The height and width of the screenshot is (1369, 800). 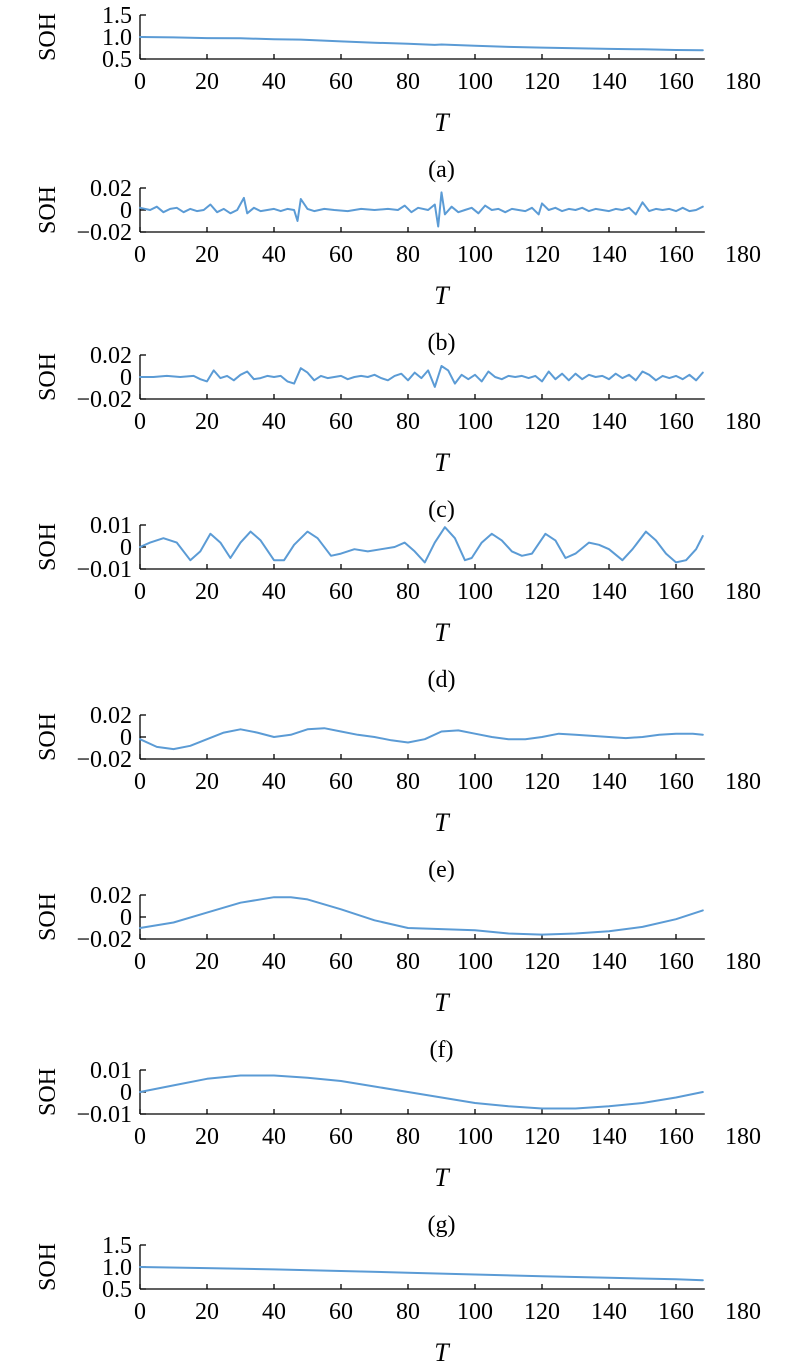 What do you see at coordinates (104, 570) in the screenshot?
I see `y-tick-label: −0.01` at bounding box center [104, 570].